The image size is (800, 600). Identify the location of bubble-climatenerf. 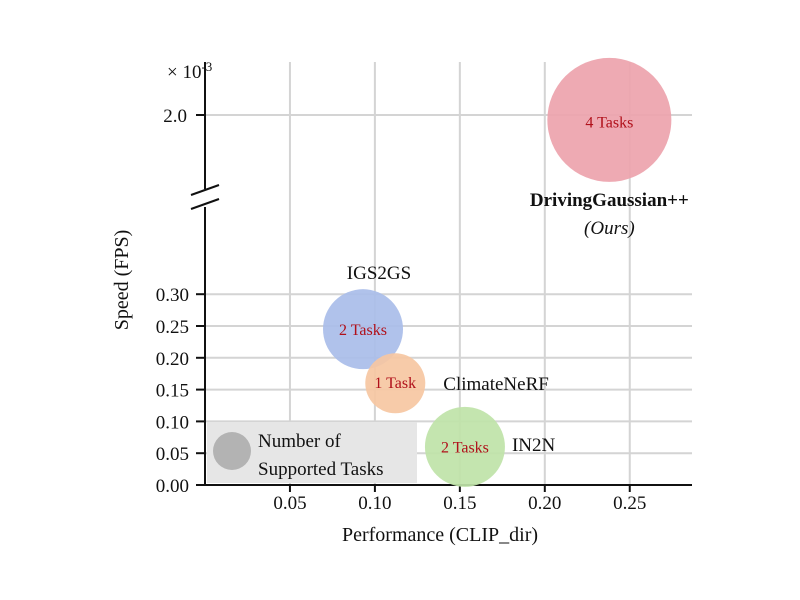
(395, 383).